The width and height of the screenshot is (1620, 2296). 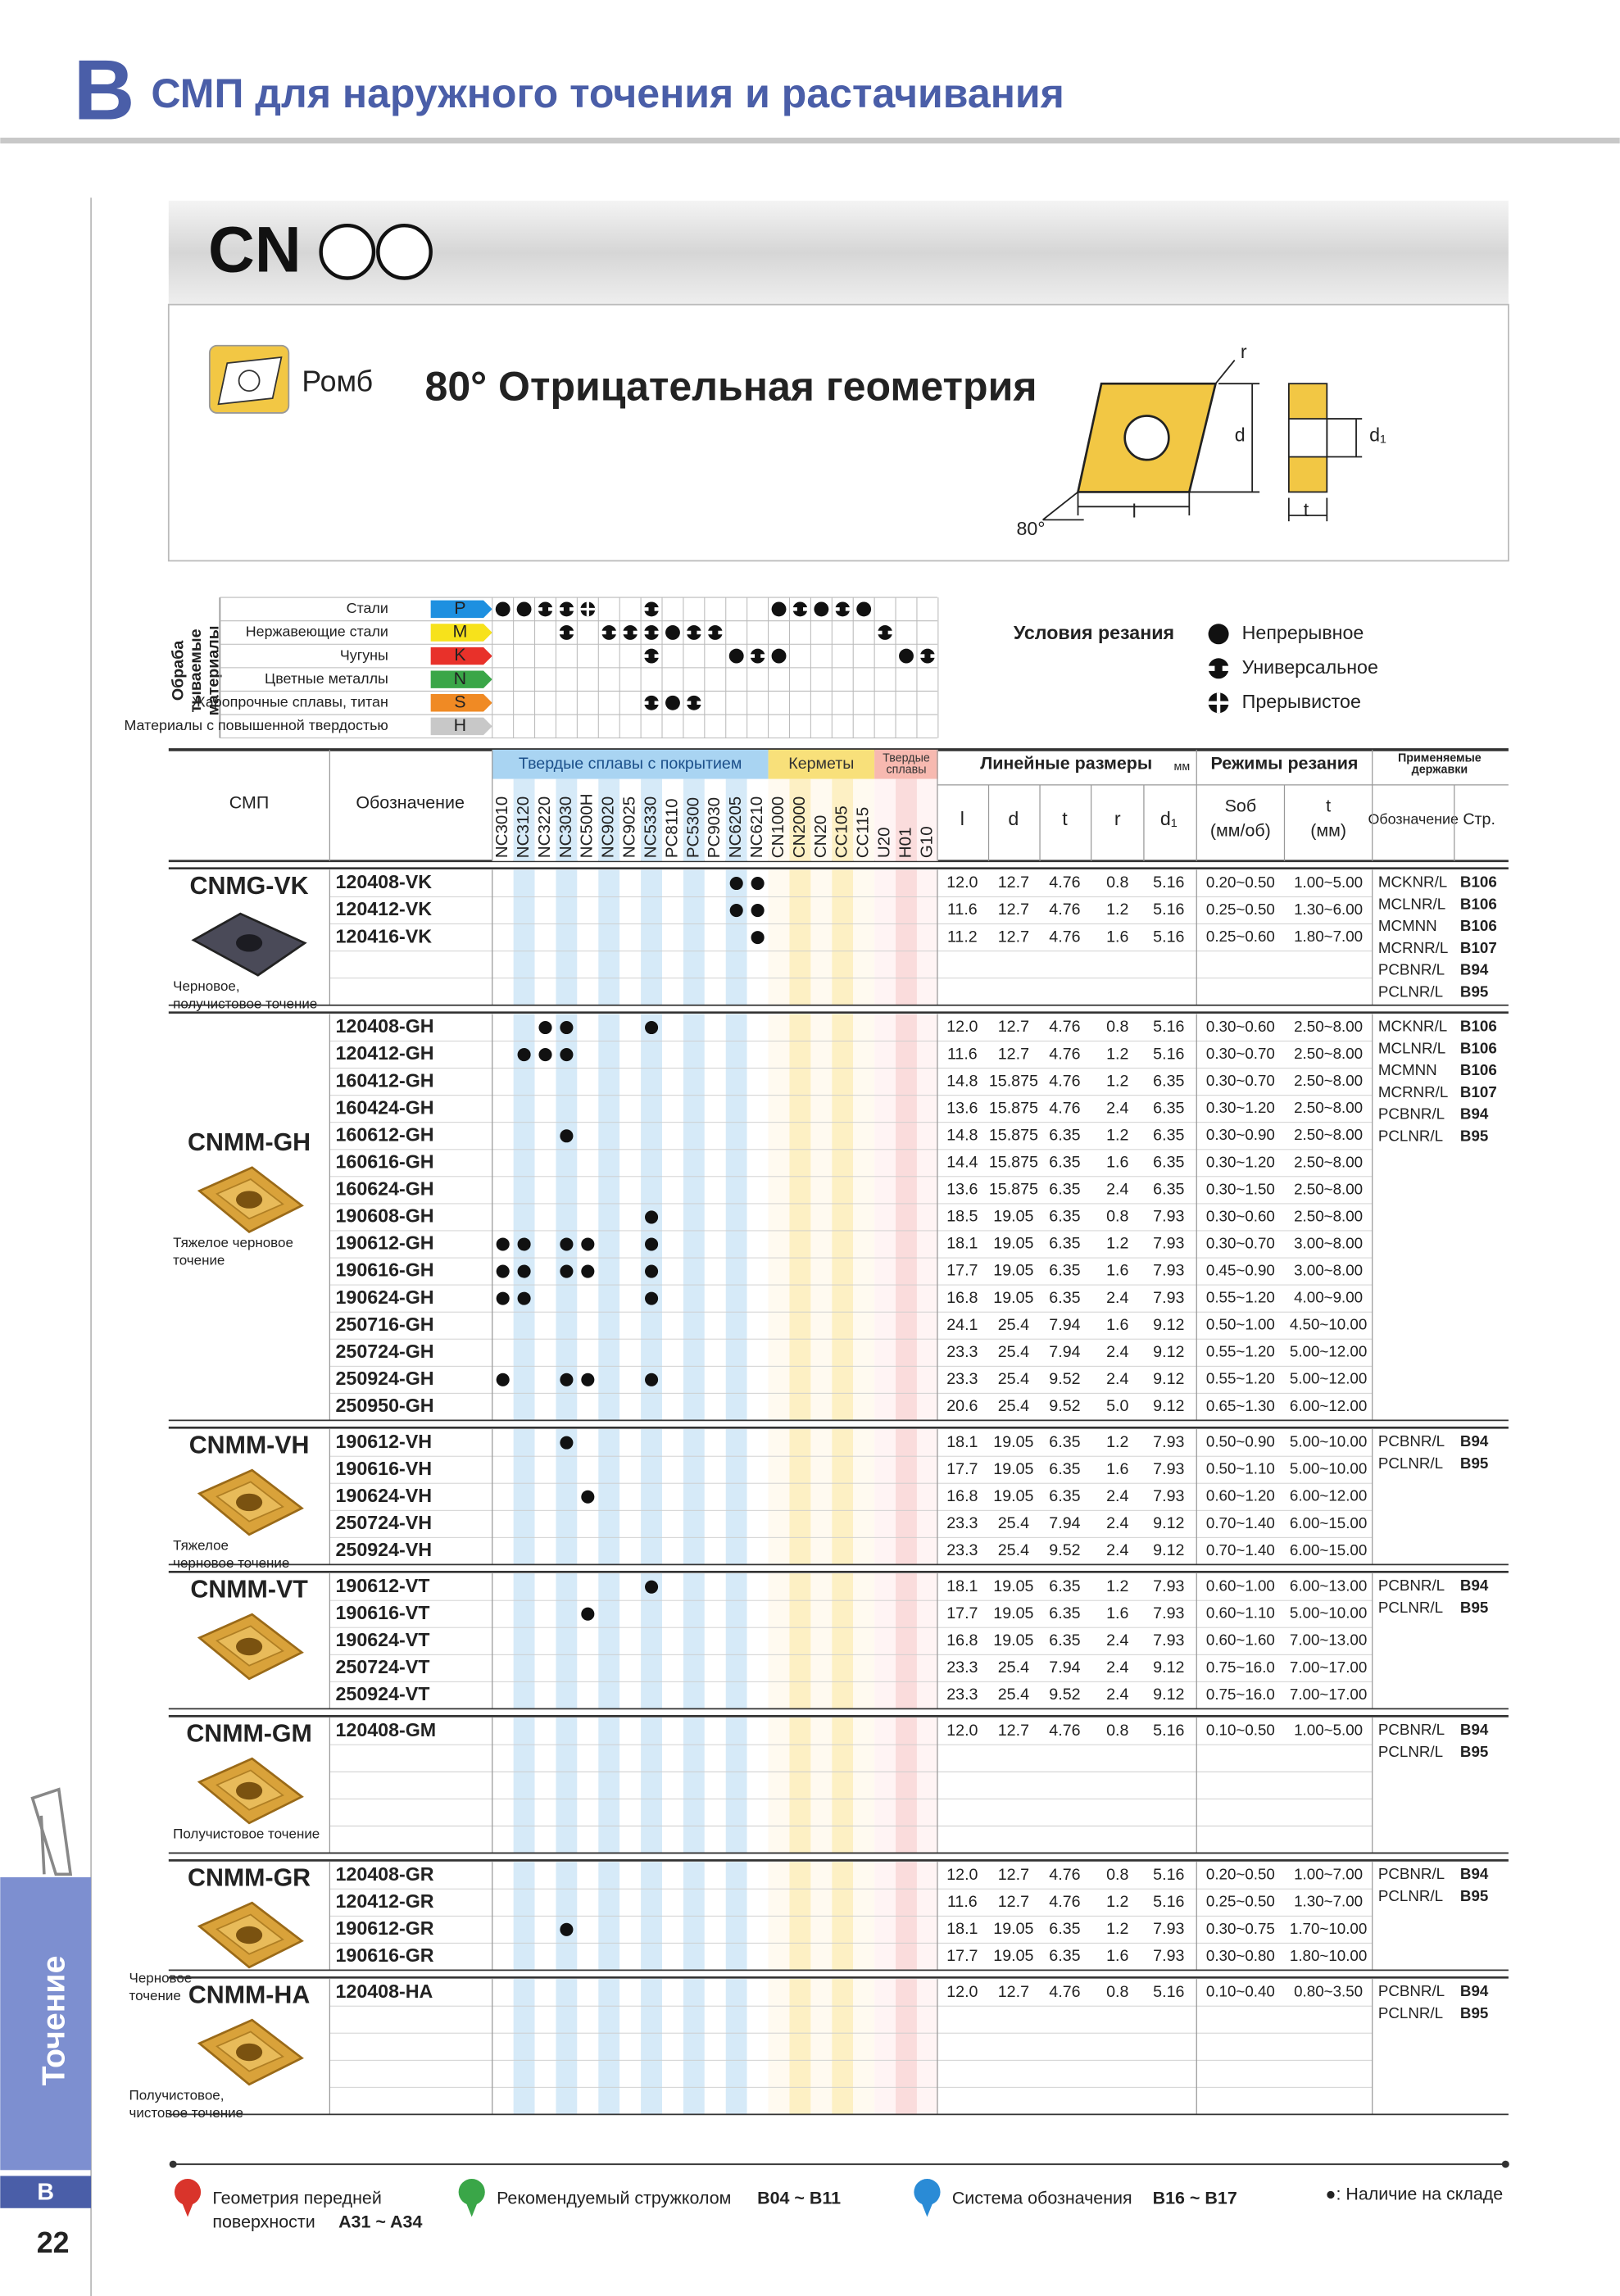 What do you see at coordinates (756, 827) in the screenshot?
I see `grade-name: NC6210` at bounding box center [756, 827].